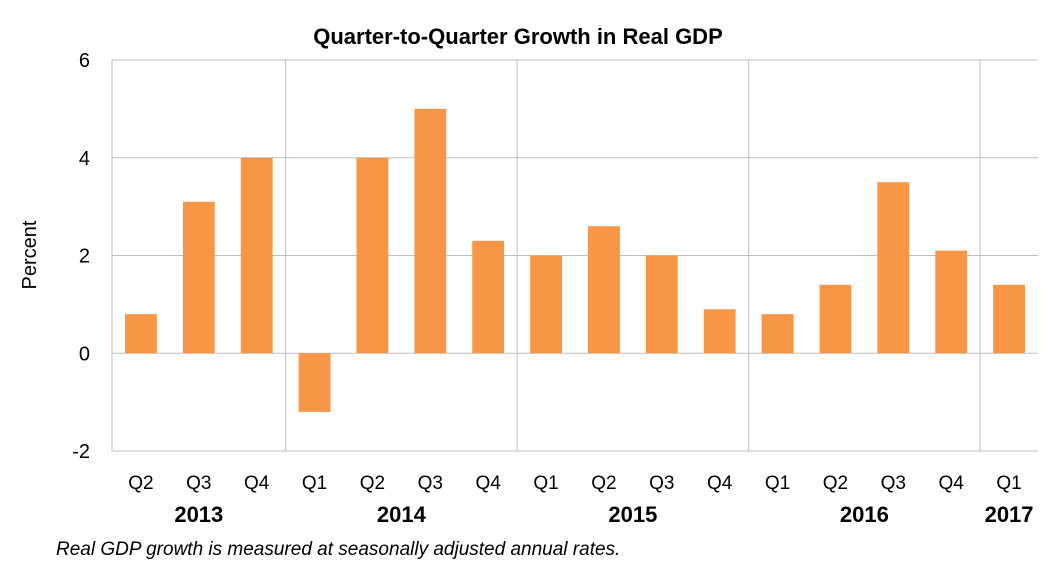  What do you see at coordinates (84, 159) in the screenshot?
I see `y-tick-label: 4` at bounding box center [84, 159].